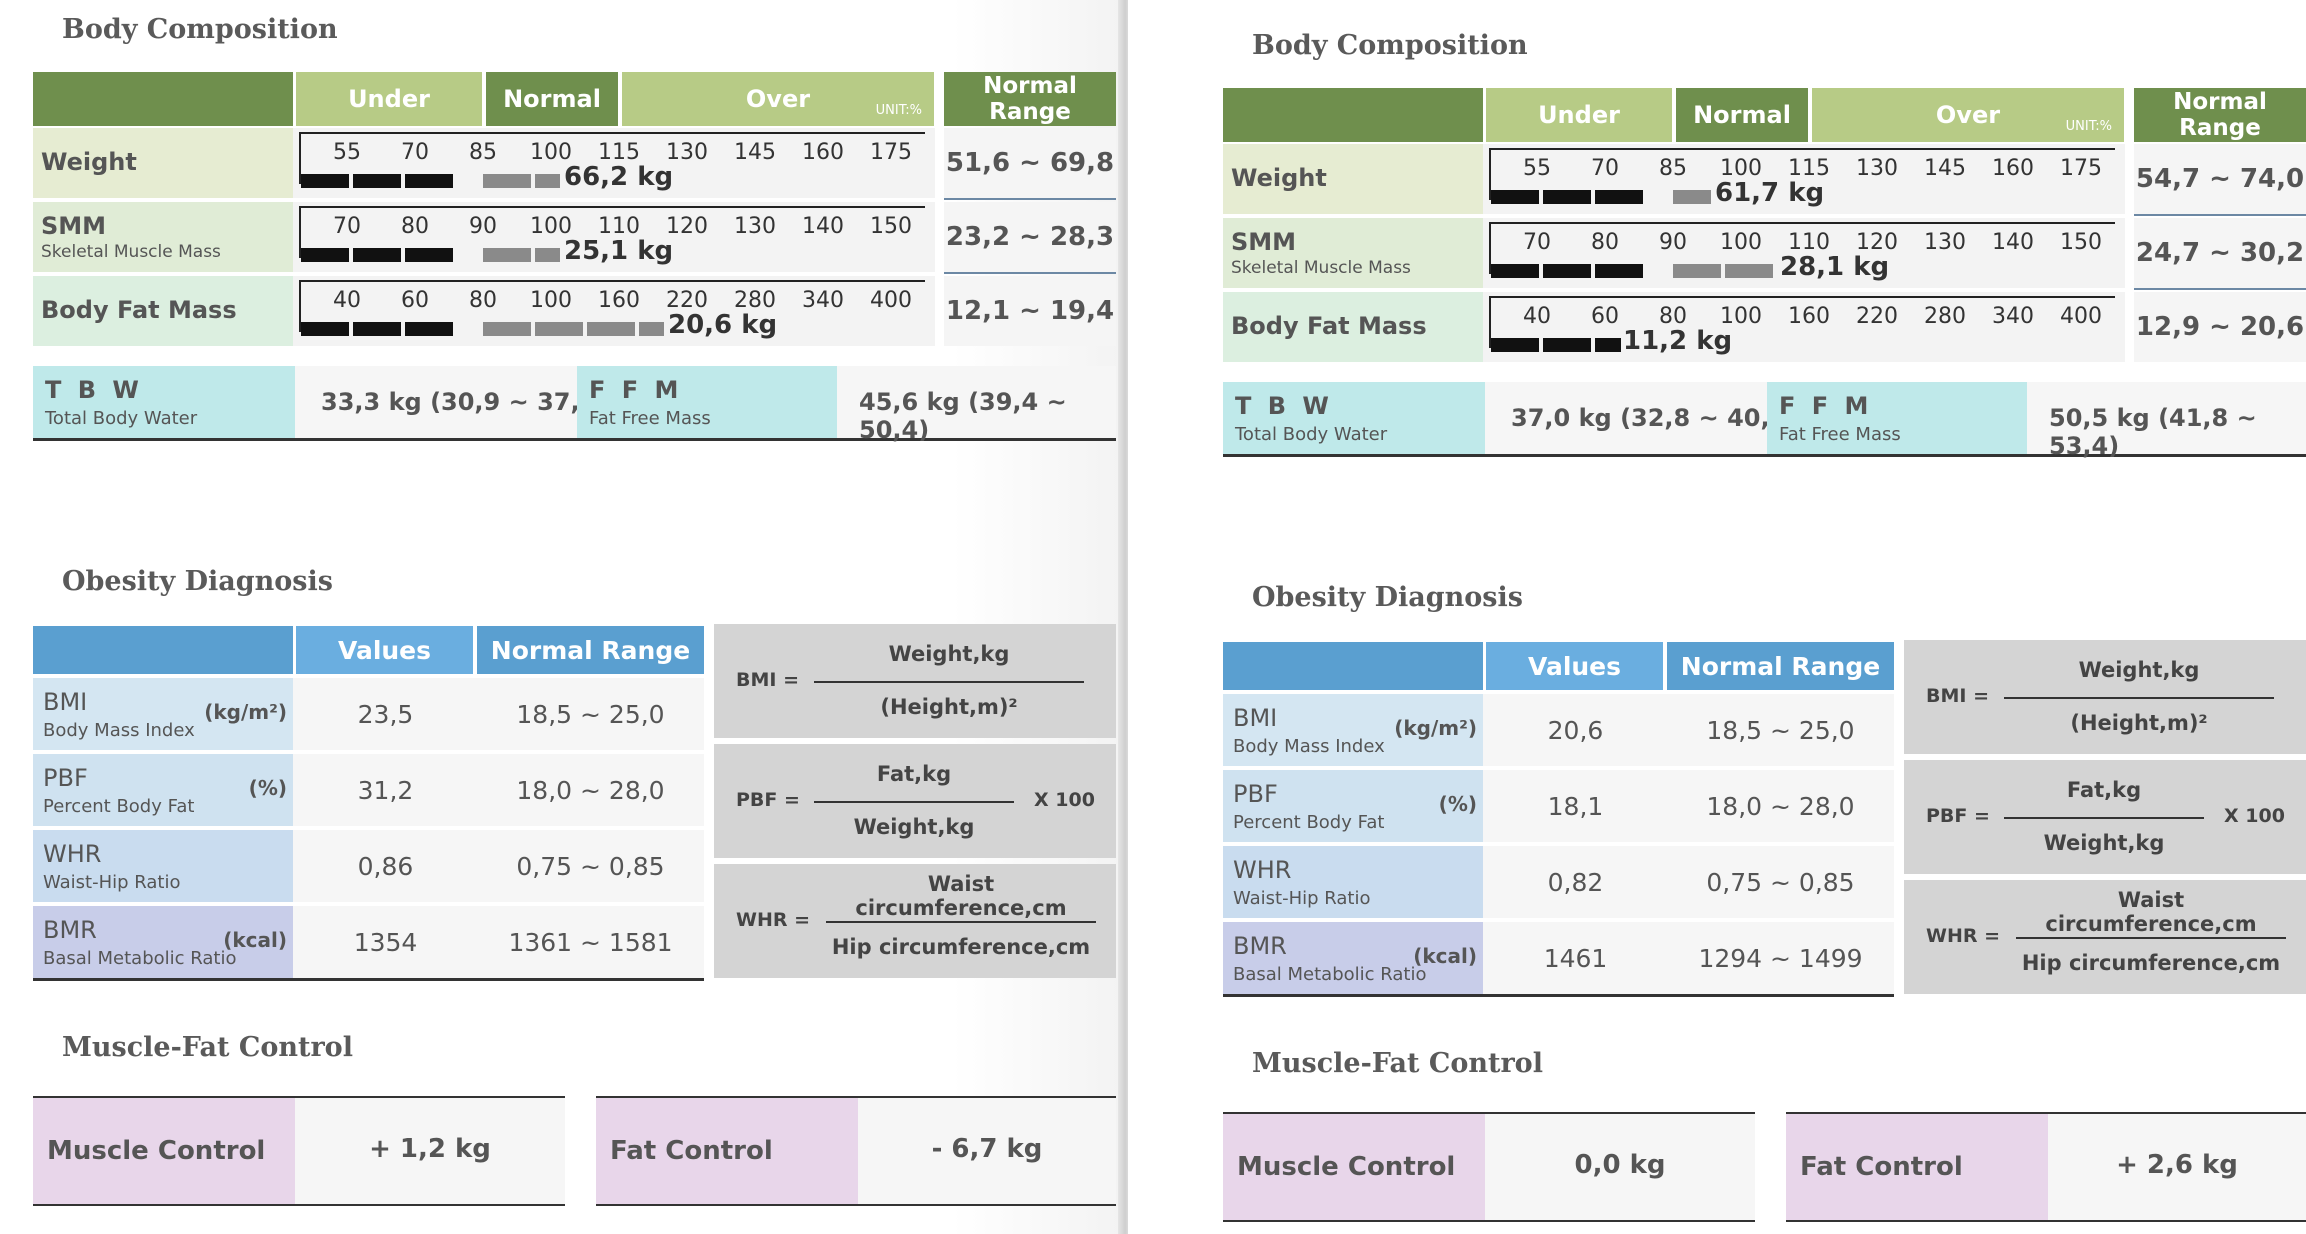  What do you see at coordinates (551, 226) in the screenshot?
I see `tick-label: 100` at bounding box center [551, 226].